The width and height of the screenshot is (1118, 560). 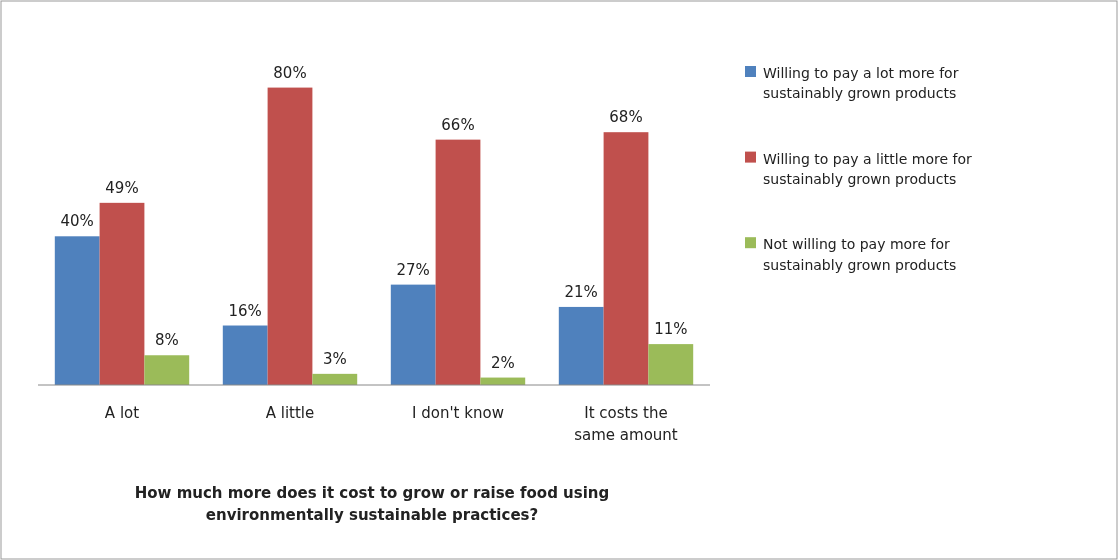 I want to click on data-label: 8%, so click(x=166, y=340).